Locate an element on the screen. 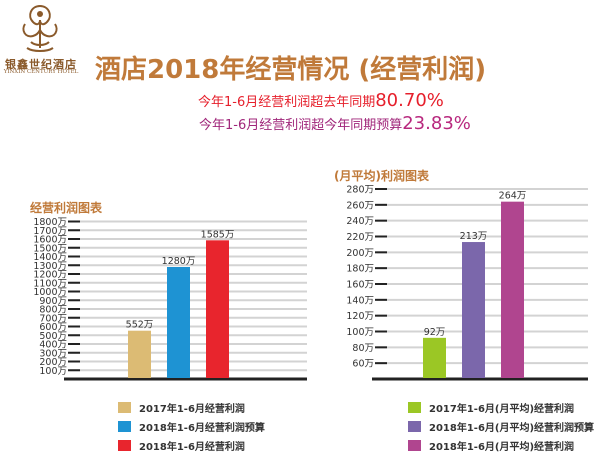 The image size is (605, 458). page-title: 酒店2018年经营情况 (经营利润) is located at coordinates (291, 70).